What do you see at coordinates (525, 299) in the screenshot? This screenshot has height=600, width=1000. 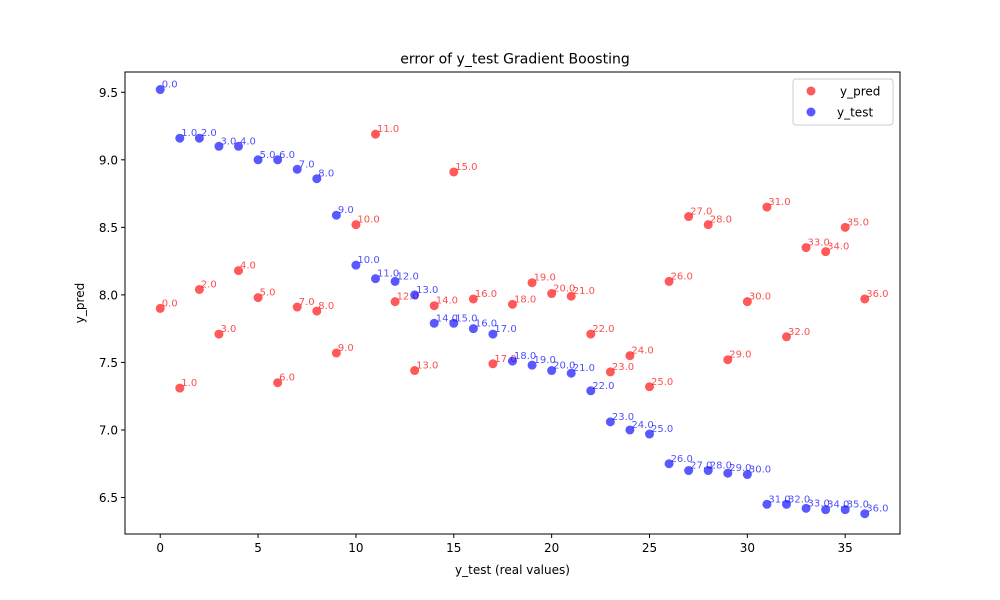 I see `data-label: 18.0` at bounding box center [525, 299].